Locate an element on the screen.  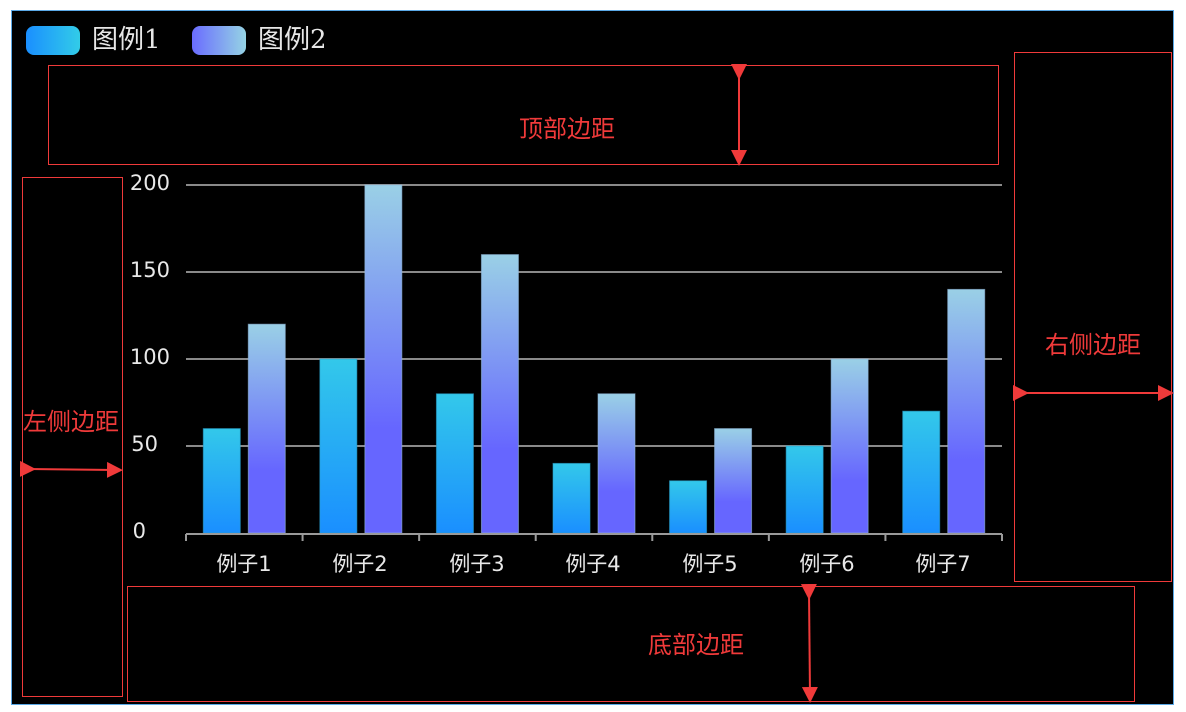
y-tick-label: 100 is located at coordinates (149, 357).